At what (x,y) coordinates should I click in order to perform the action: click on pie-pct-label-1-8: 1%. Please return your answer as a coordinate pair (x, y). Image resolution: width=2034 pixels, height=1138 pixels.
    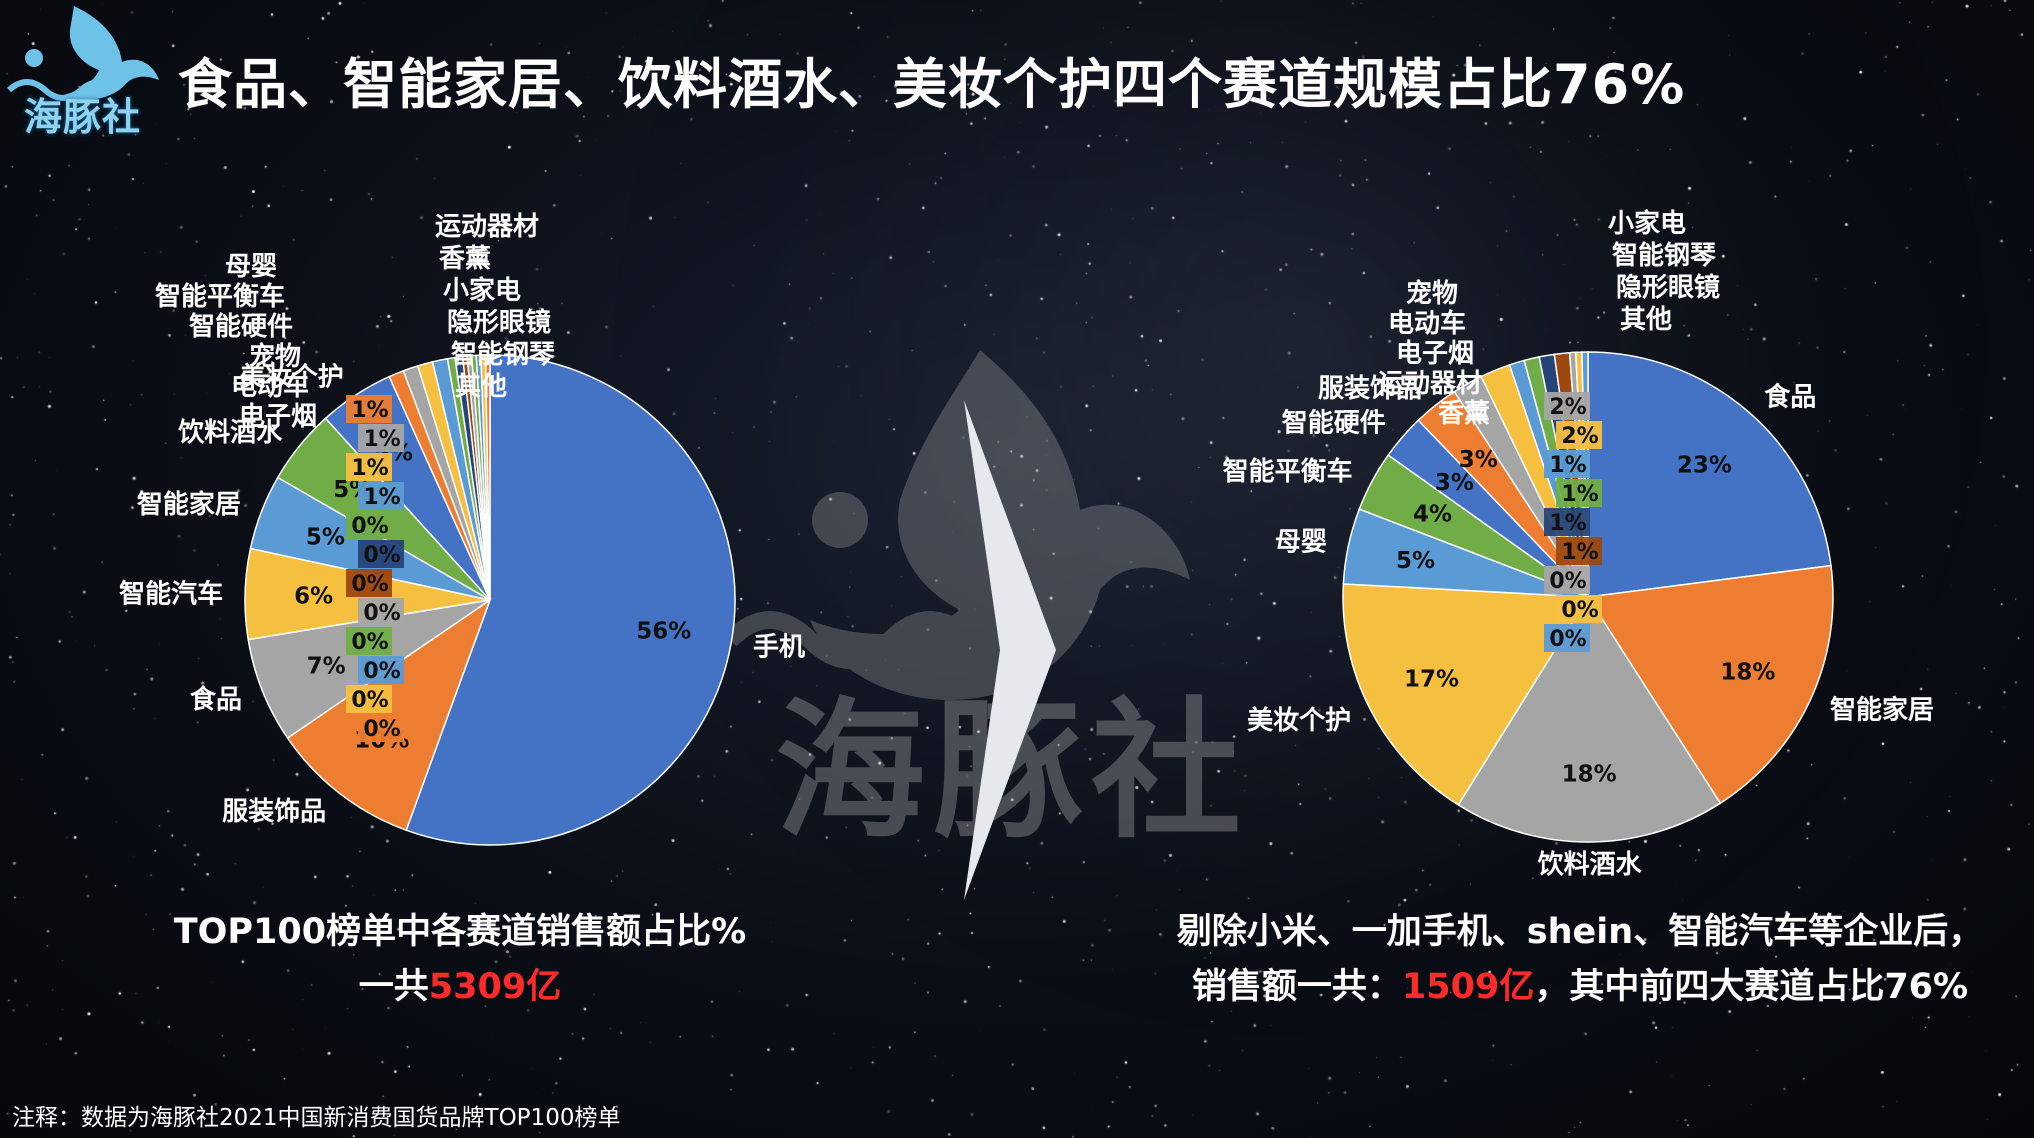
    Looking at the image, I should click on (369, 410).